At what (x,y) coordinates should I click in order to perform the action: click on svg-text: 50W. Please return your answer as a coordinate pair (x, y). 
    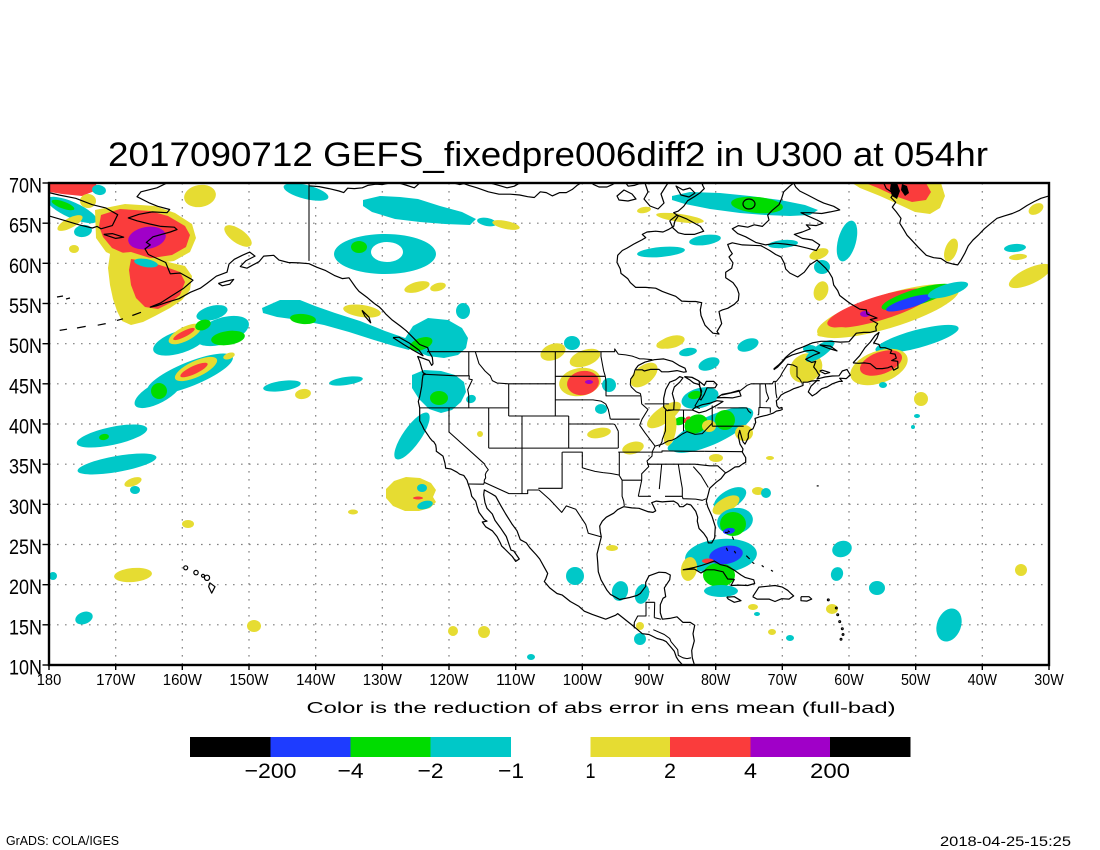
    Looking at the image, I should click on (916, 680).